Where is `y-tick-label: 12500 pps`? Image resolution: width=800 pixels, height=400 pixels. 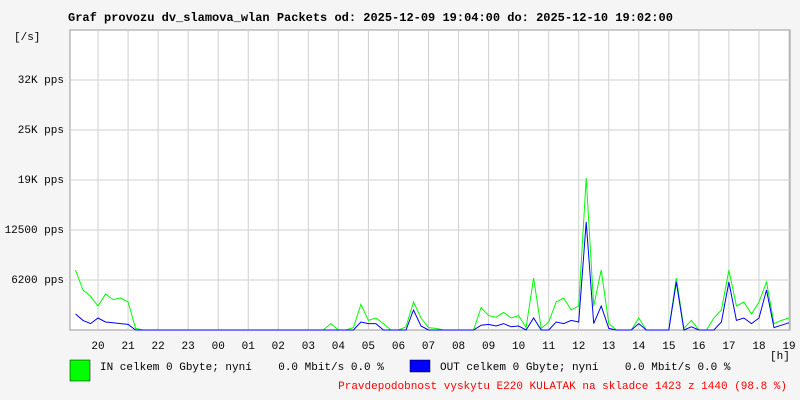 y-tick-label: 12500 pps is located at coordinates (34, 231).